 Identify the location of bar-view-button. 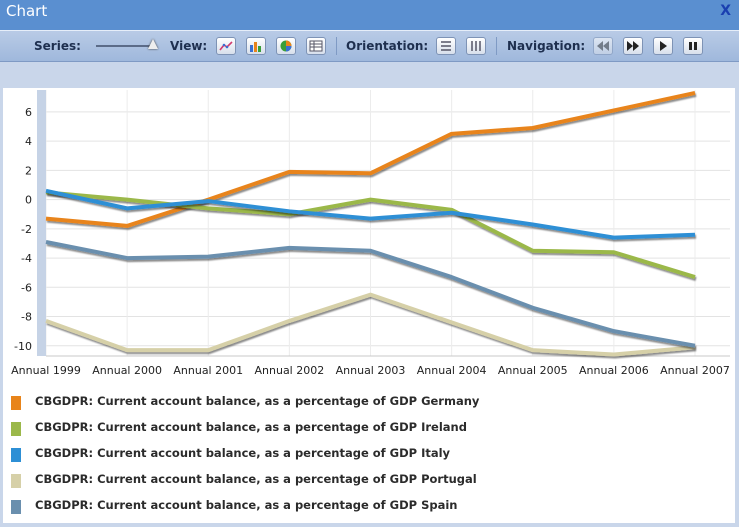
(256, 46).